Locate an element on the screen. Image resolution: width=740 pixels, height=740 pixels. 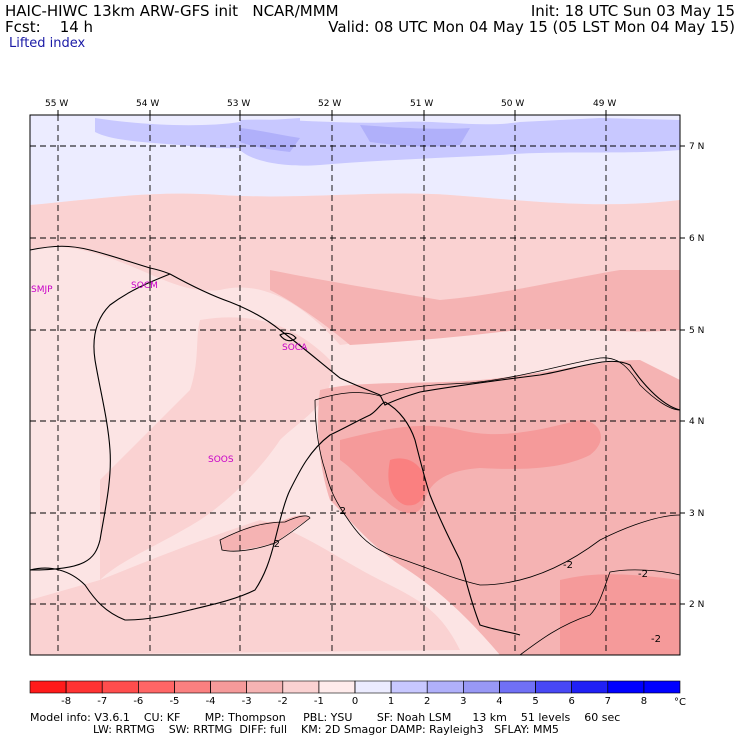
station-label-smjp: SMJP is located at coordinates (42, 290).